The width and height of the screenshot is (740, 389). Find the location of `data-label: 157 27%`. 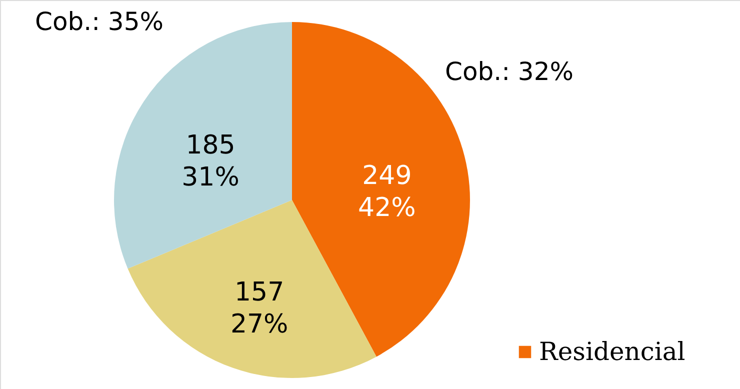

data-label: 157 27% is located at coordinates (259, 308).